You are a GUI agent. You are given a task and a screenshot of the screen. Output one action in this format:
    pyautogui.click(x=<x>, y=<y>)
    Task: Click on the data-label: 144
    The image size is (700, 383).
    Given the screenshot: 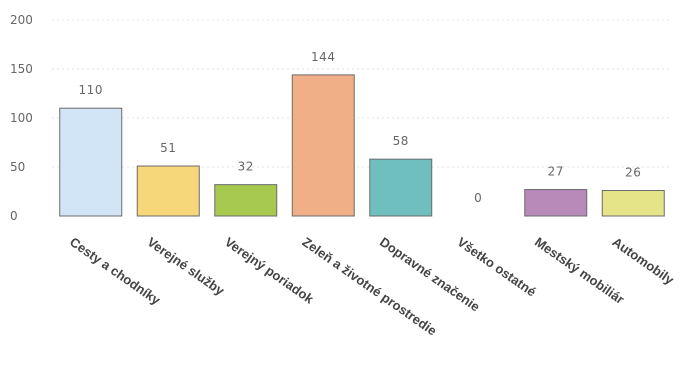 What is the action you would take?
    pyautogui.click(x=323, y=57)
    